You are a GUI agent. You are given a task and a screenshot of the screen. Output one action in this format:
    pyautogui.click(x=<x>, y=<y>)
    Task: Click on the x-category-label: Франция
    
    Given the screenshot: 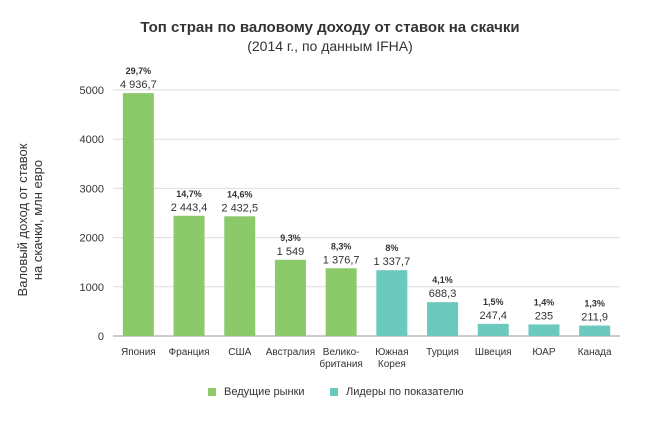 What is the action you would take?
    pyautogui.click(x=189, y=352)
    